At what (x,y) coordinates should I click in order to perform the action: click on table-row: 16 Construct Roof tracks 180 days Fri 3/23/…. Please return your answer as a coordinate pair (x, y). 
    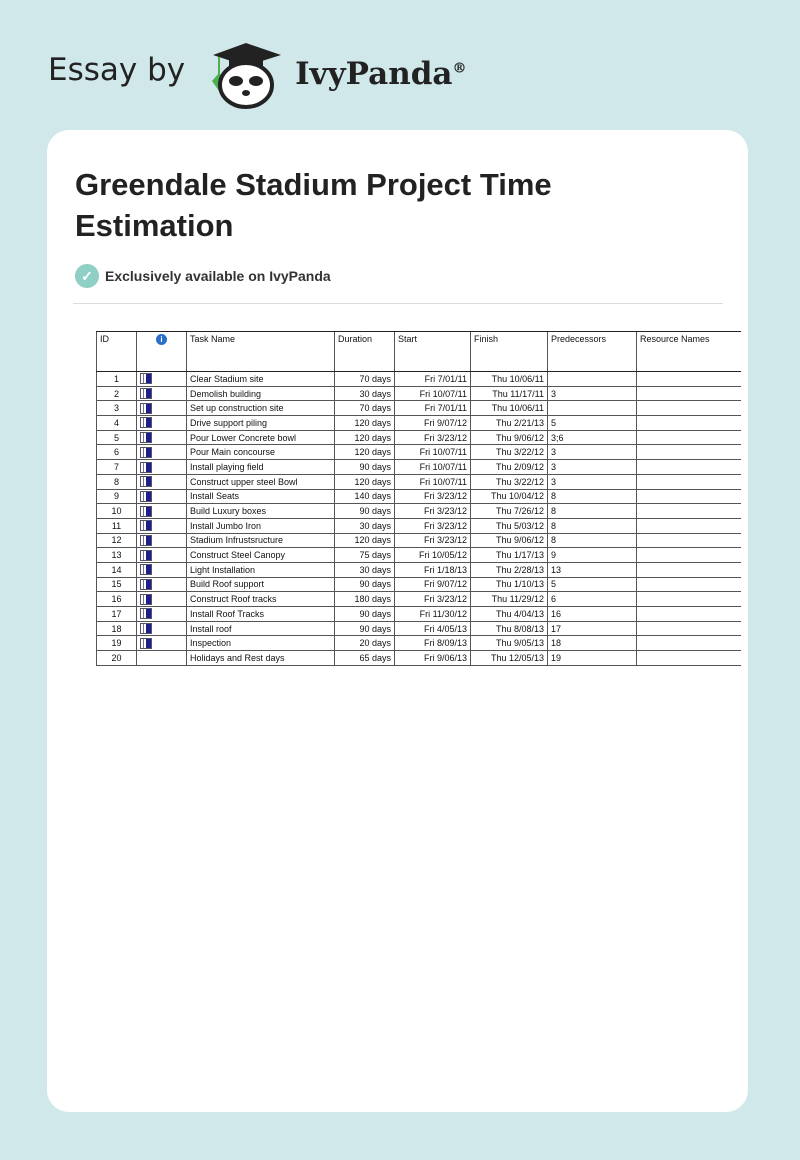
    Looking at the image, I should click on (418, 599).